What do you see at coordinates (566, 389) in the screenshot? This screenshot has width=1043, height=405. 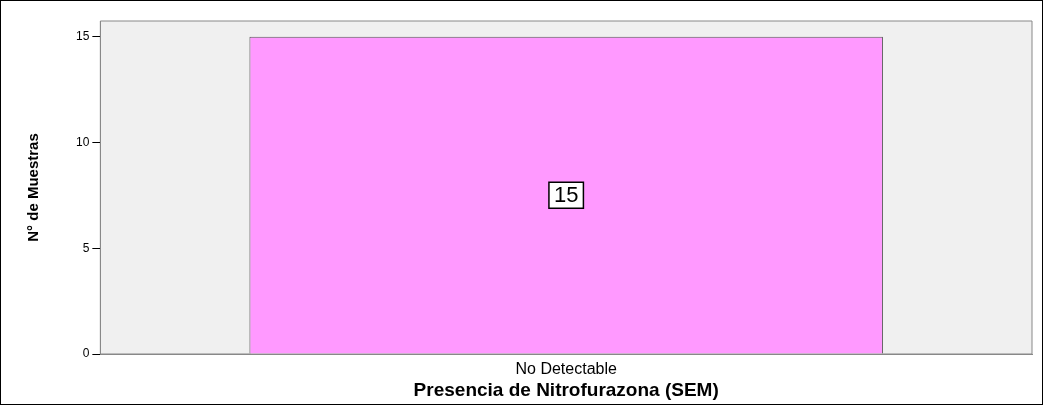 I see `x-axis-title: Presencia de Nitrofurazona (SEM)` at bounding box center [566, 389].